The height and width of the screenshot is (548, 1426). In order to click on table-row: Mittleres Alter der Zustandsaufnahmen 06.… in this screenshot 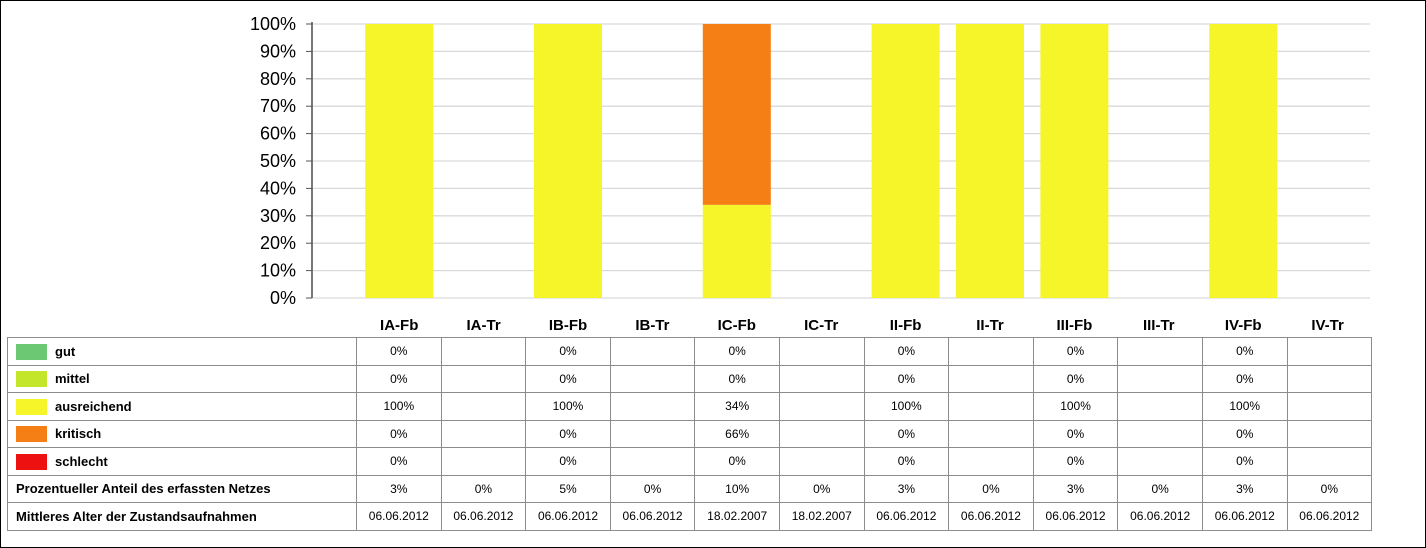, I will do `click(690, 516)`.